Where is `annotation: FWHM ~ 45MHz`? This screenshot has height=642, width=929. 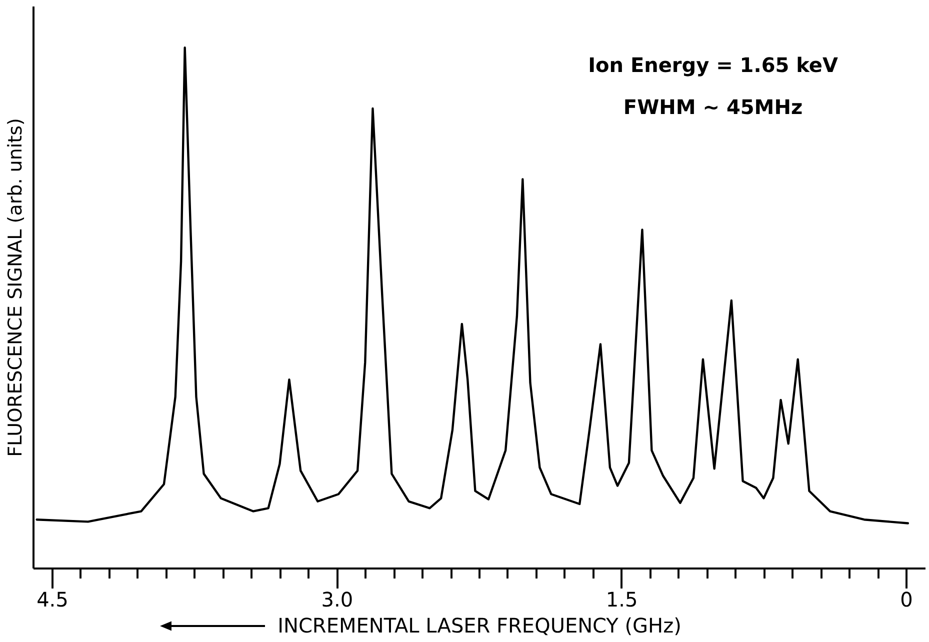
annotation: FWHM ~ 45MHz is located at coordinates (713, 107).